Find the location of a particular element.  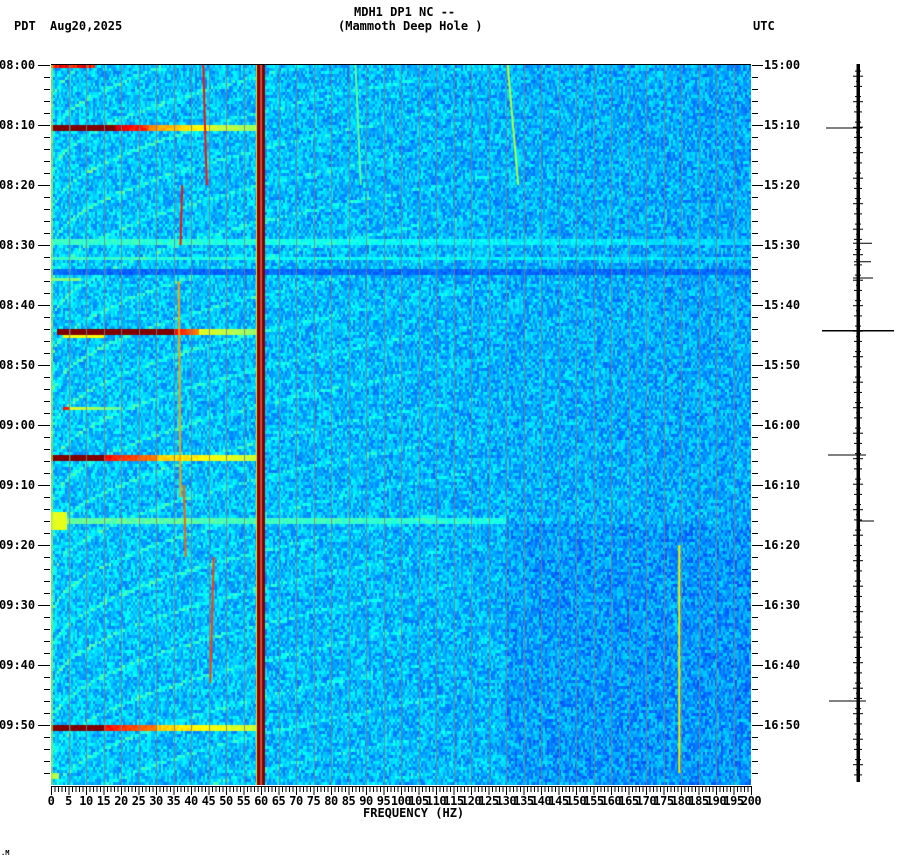

y-tick-right-label: 16:30 is located at coordinates (782, 605).